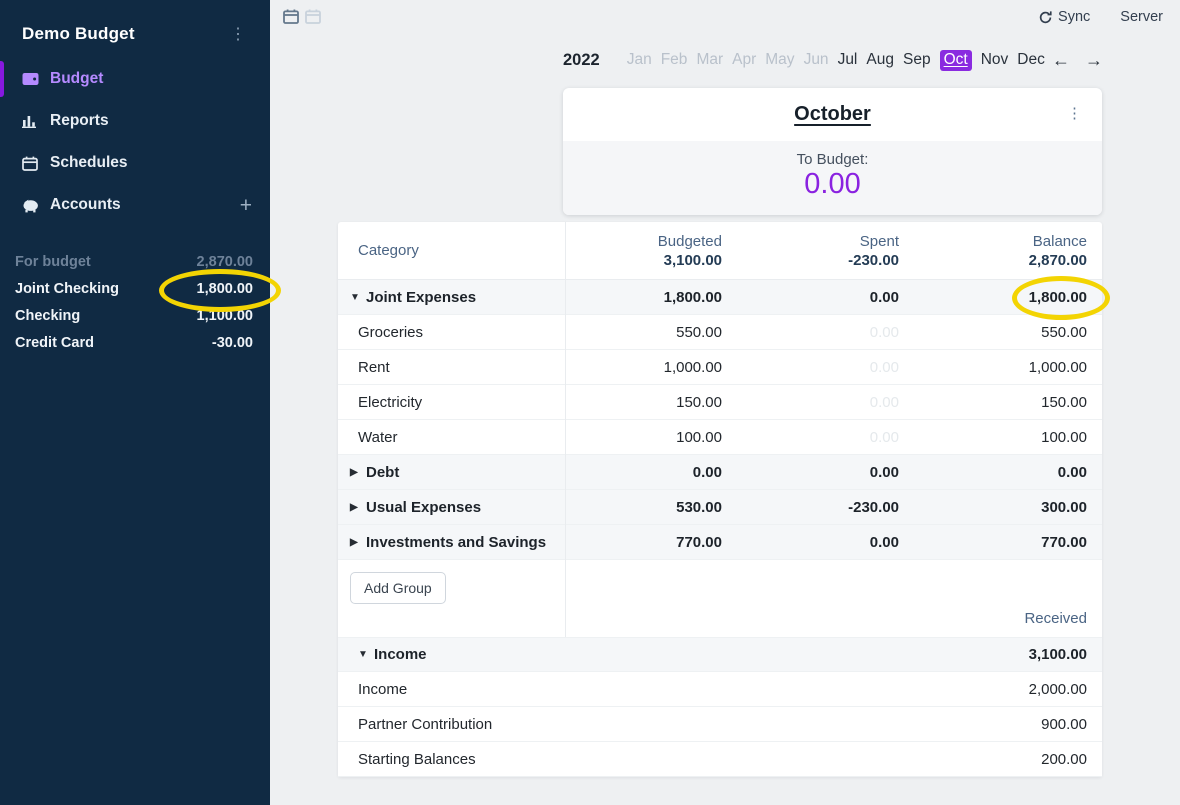 The image size is (1180, 805). What do you see at coordinates (417, 759) in the screenshot?
I see `category-name-cell: Starting Balances` at bounding box center [417, 759].